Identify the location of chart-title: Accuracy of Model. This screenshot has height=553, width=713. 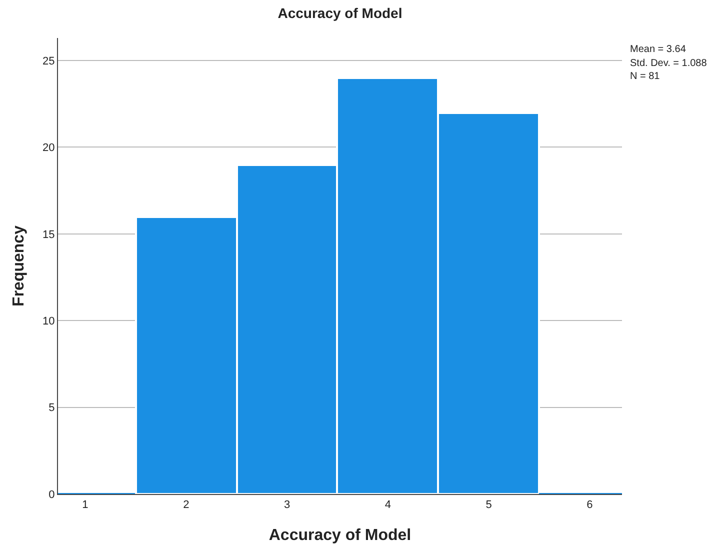
(340, 13).